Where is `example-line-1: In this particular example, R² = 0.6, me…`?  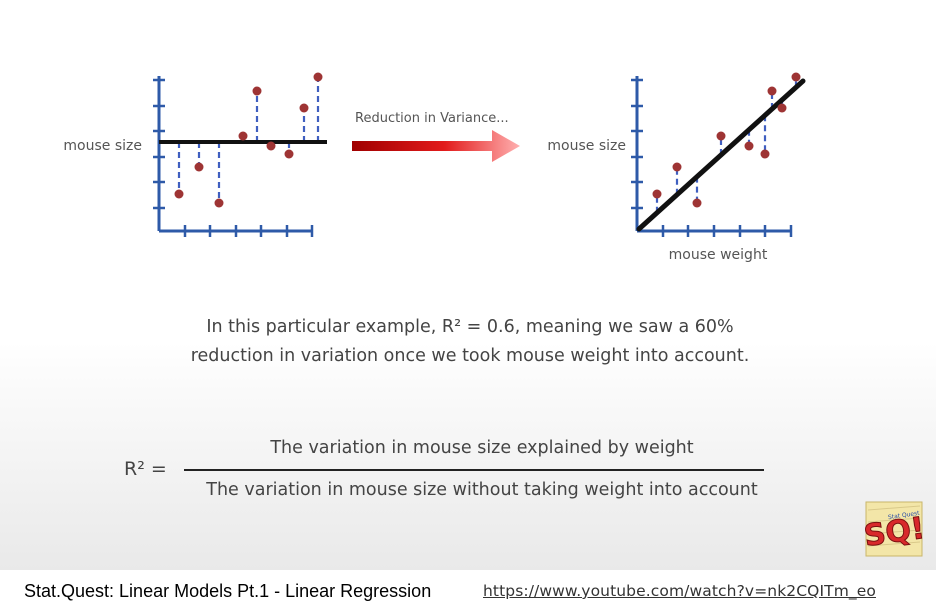 example-line-1: In this particular example, R² = 0.6, me… is located at coordinates (470, 327).